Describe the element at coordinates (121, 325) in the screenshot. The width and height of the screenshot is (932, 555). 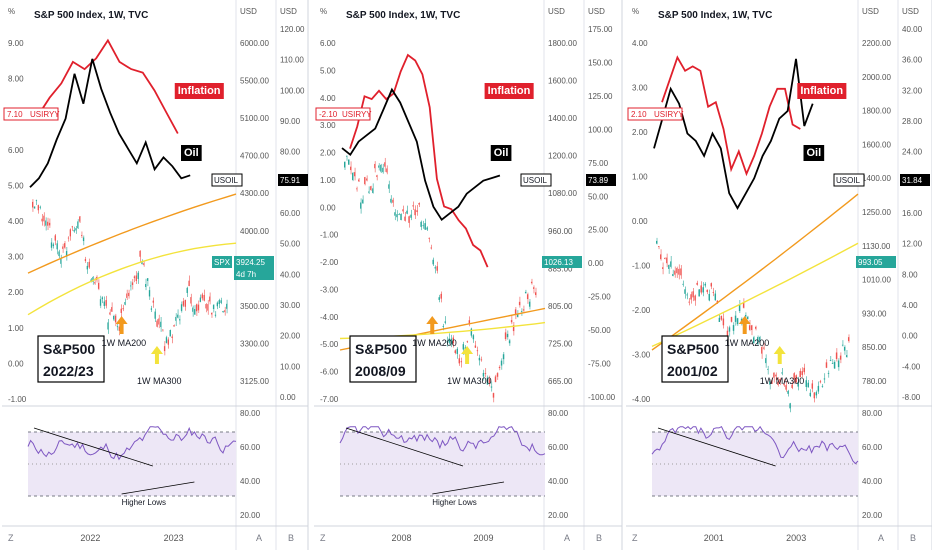
I see `ma200-arrow-icon` at that location.